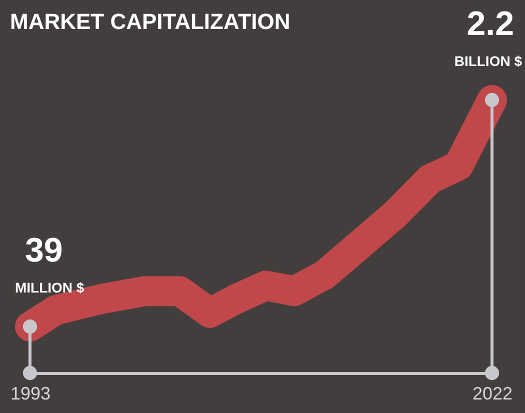 The image size is (525, 413). I want to click on text: 2.2, so click(490, 24).